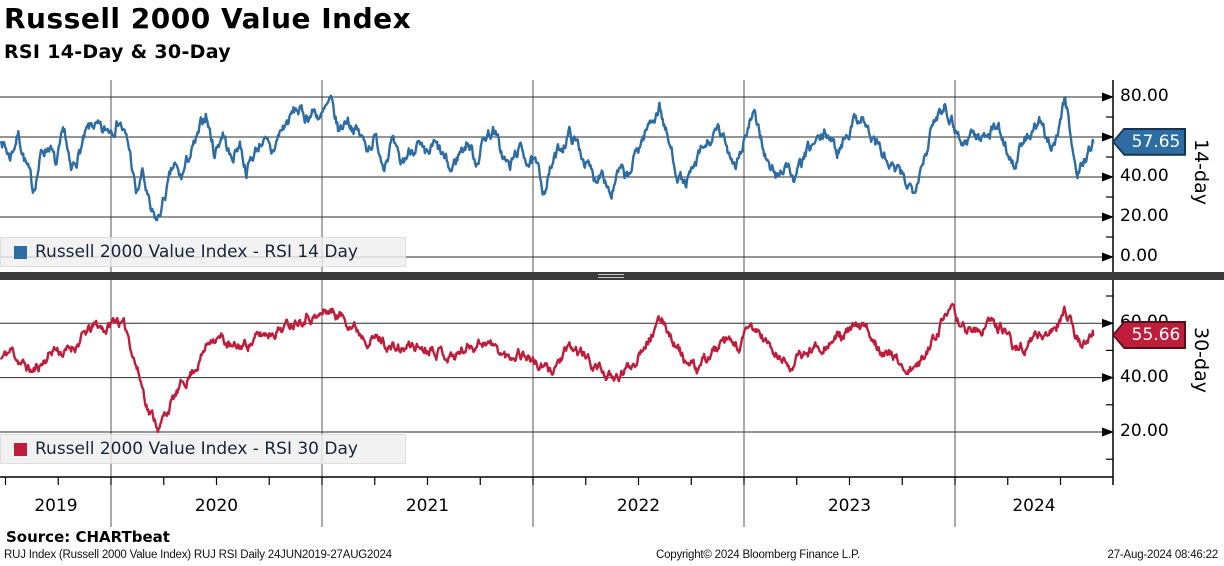  What do you see at coordinates (208, 18) in the screenshot?
I see `page-title: Russell 2000 Value Index` at bounding box center [208, 18].